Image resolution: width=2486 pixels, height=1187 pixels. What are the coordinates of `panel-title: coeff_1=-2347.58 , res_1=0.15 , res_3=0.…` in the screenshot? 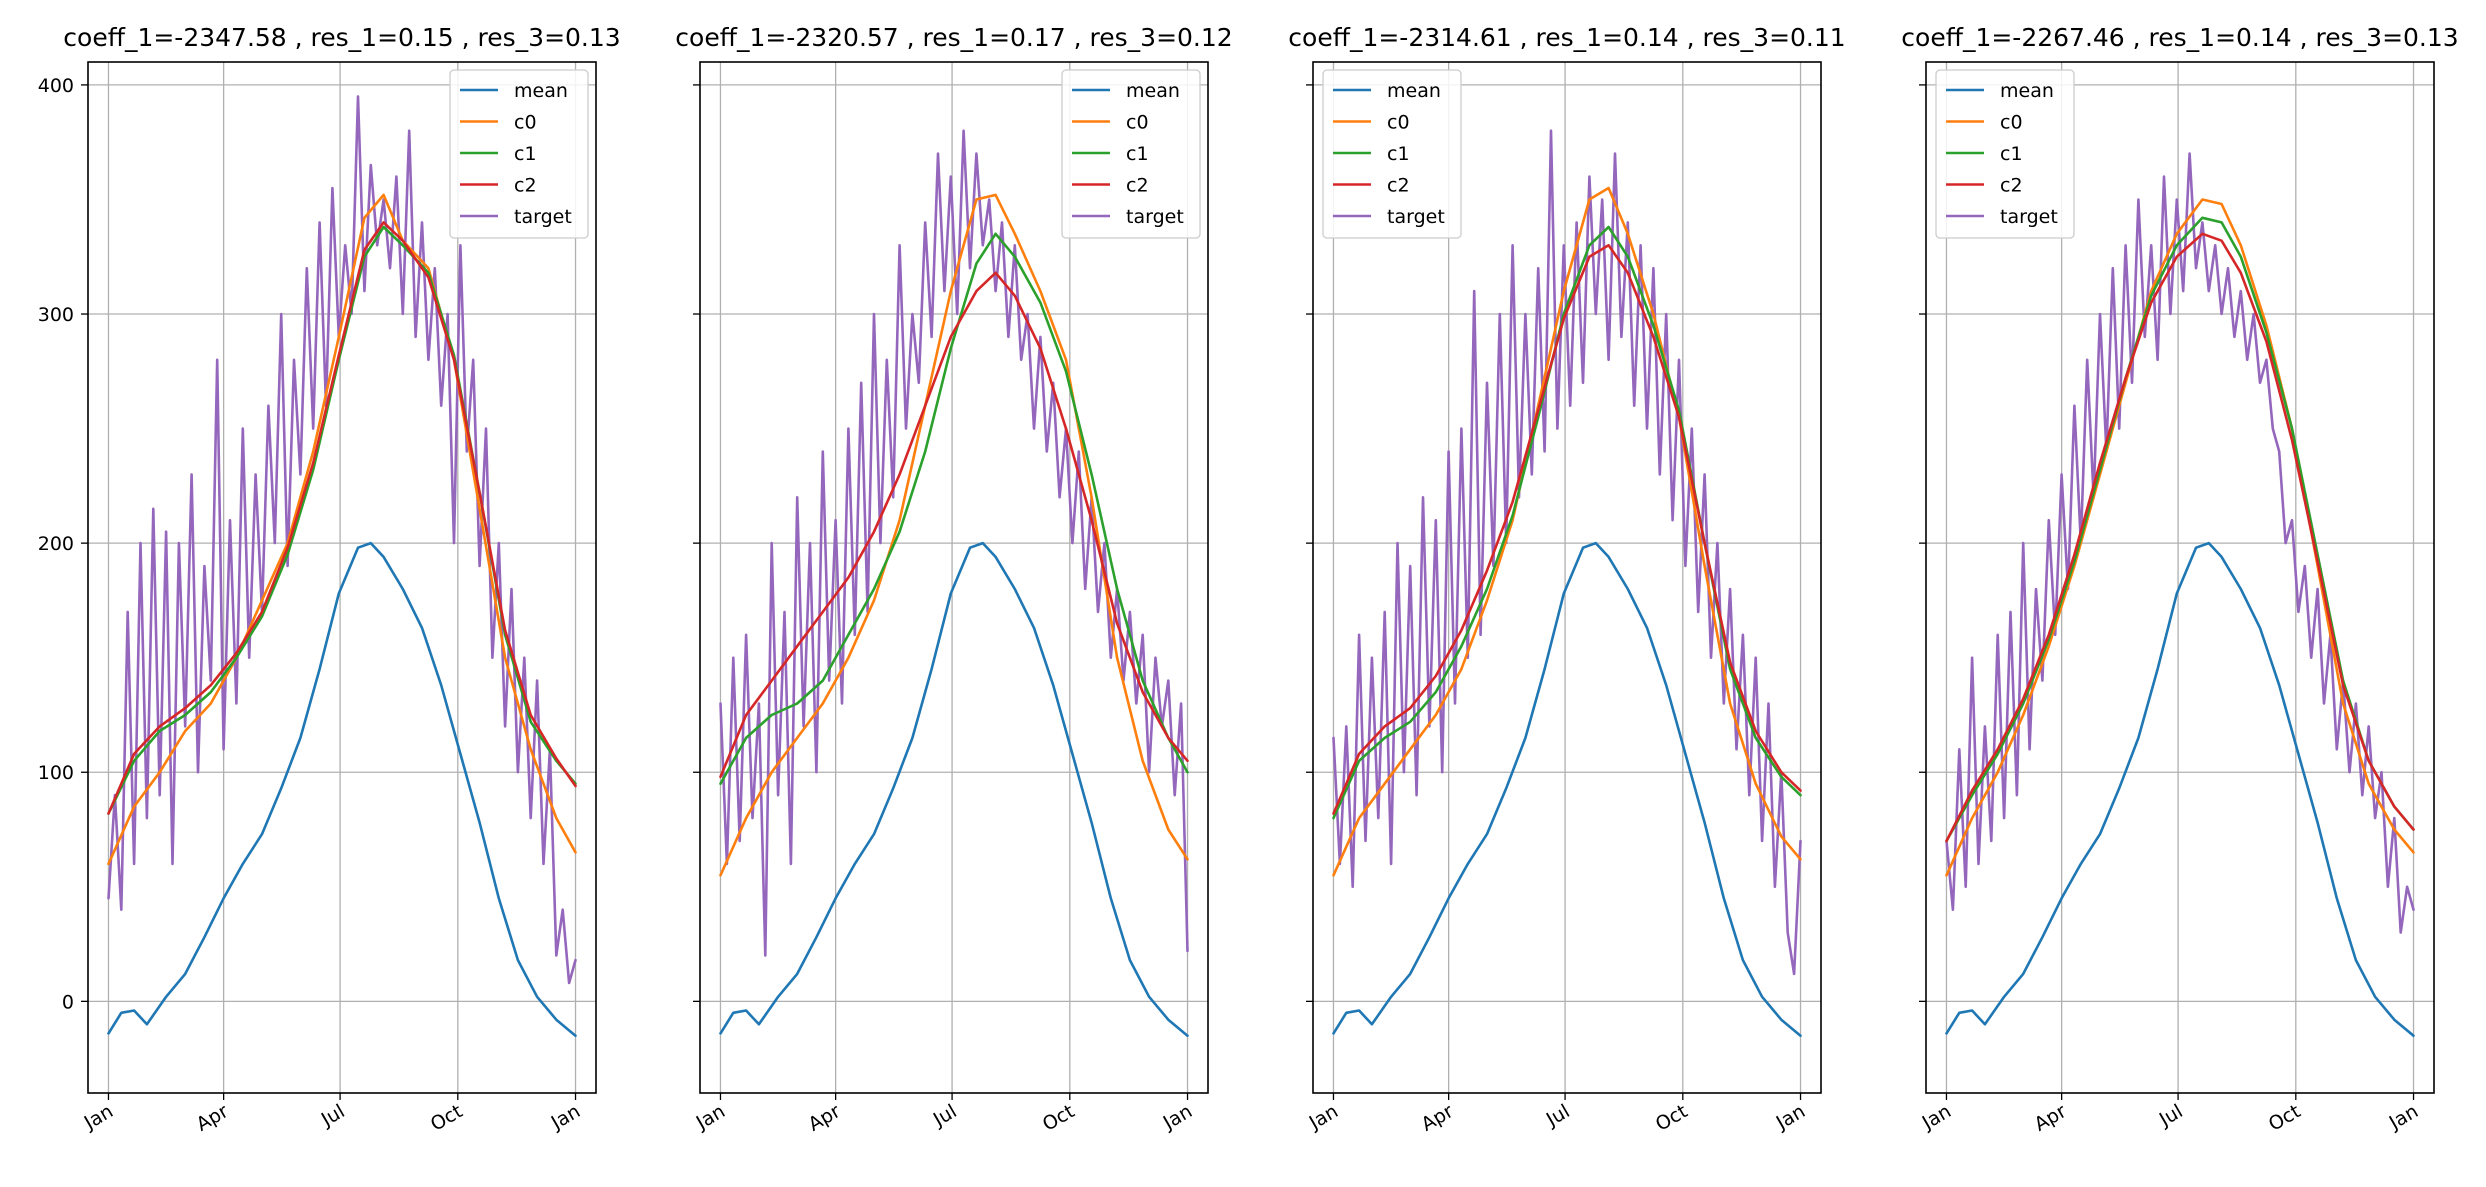 It's located at (341, 37).